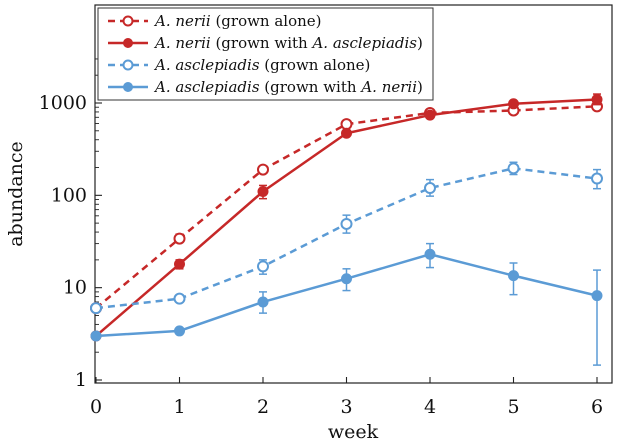 The width and height of the screenshot is (618, 443). What do you see at coordinates (70, 224) in the screenshot?
I see `y-axis-ticks: 1 10 100 1000` at bounding box center [70, 224].